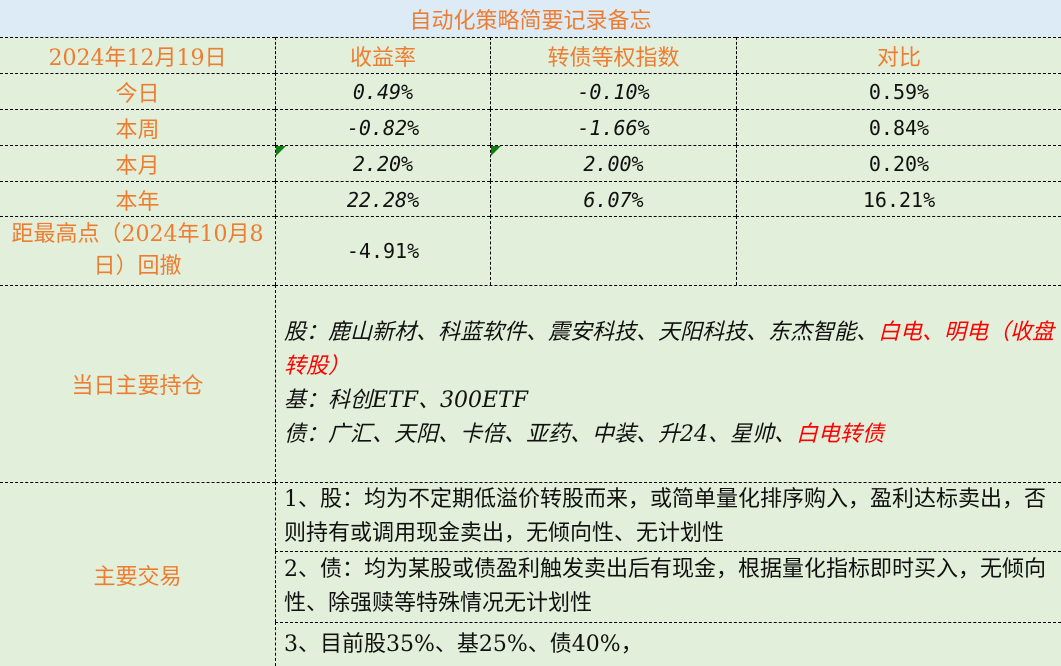 The width and height of the screenshot is (1061, 666). What do you see at coordinates (137, 199) in the screenshot?
I see `row-label: 本年` at bounding box center [137, 199].